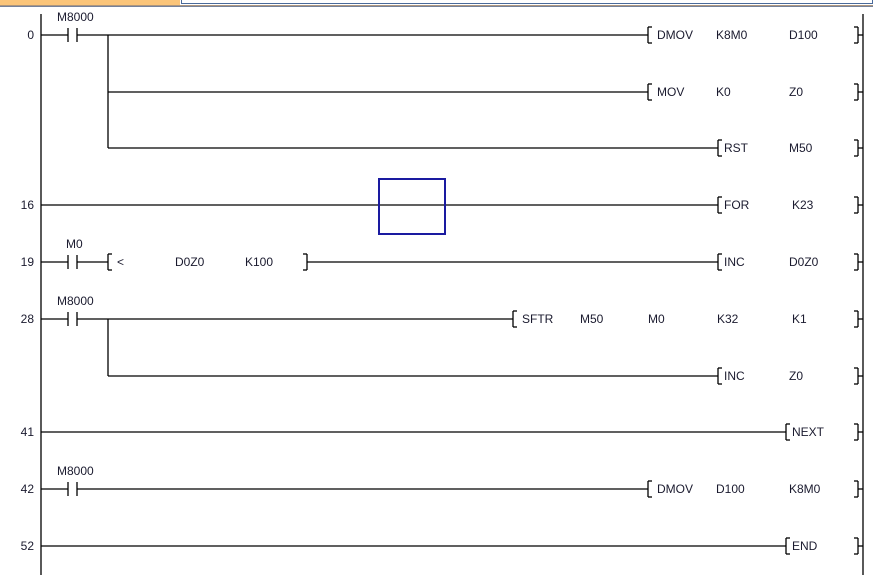 This screenshot has width=873, height=575. I want to click on step-number: 28, so click(27, 319).